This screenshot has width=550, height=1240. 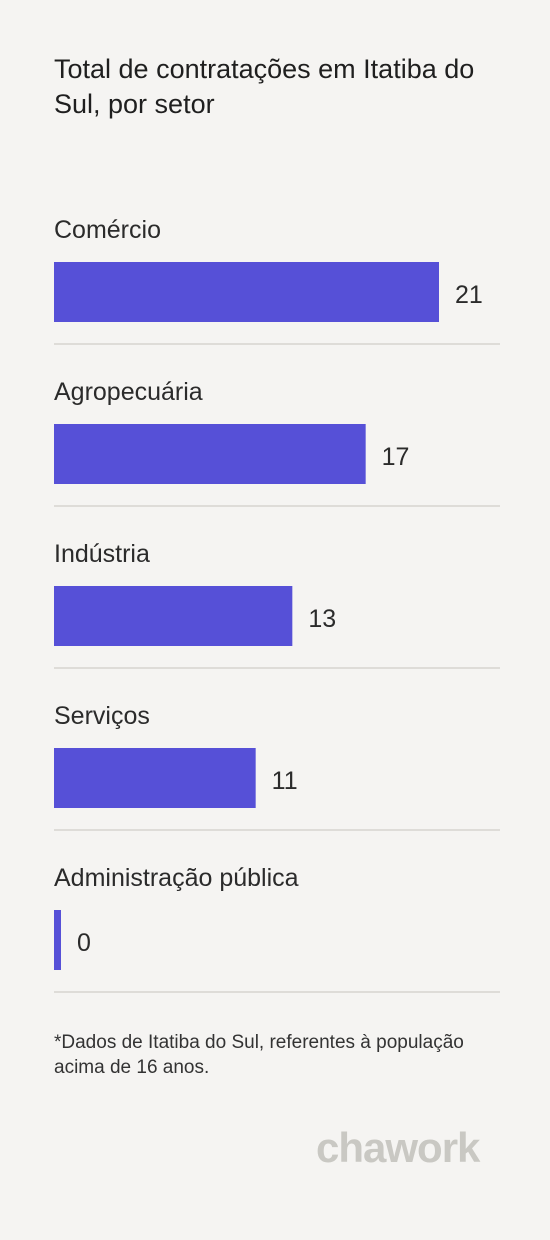 What do you see at coordinates (396, 457) in the screenshot?
I see `data-label: 17` at bounding box center [396, 457].